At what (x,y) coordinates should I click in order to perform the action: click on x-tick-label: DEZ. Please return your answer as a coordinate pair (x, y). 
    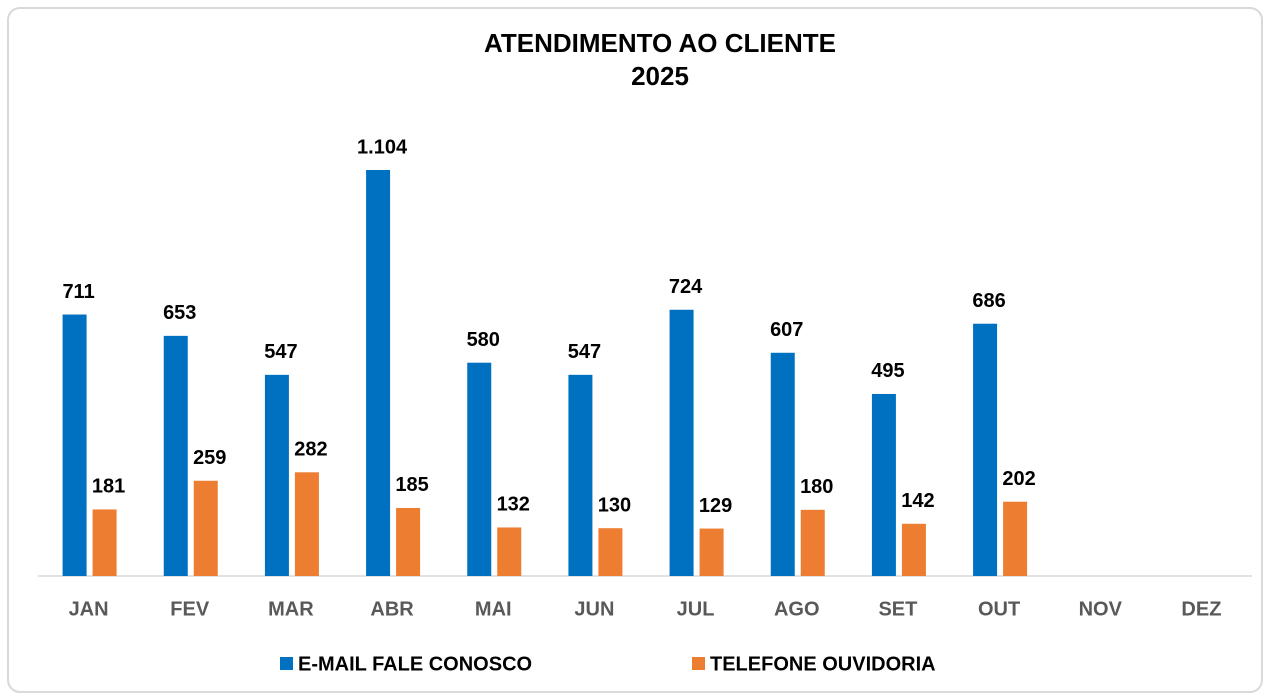
    Looking at the image, I should click on (1201, 609).